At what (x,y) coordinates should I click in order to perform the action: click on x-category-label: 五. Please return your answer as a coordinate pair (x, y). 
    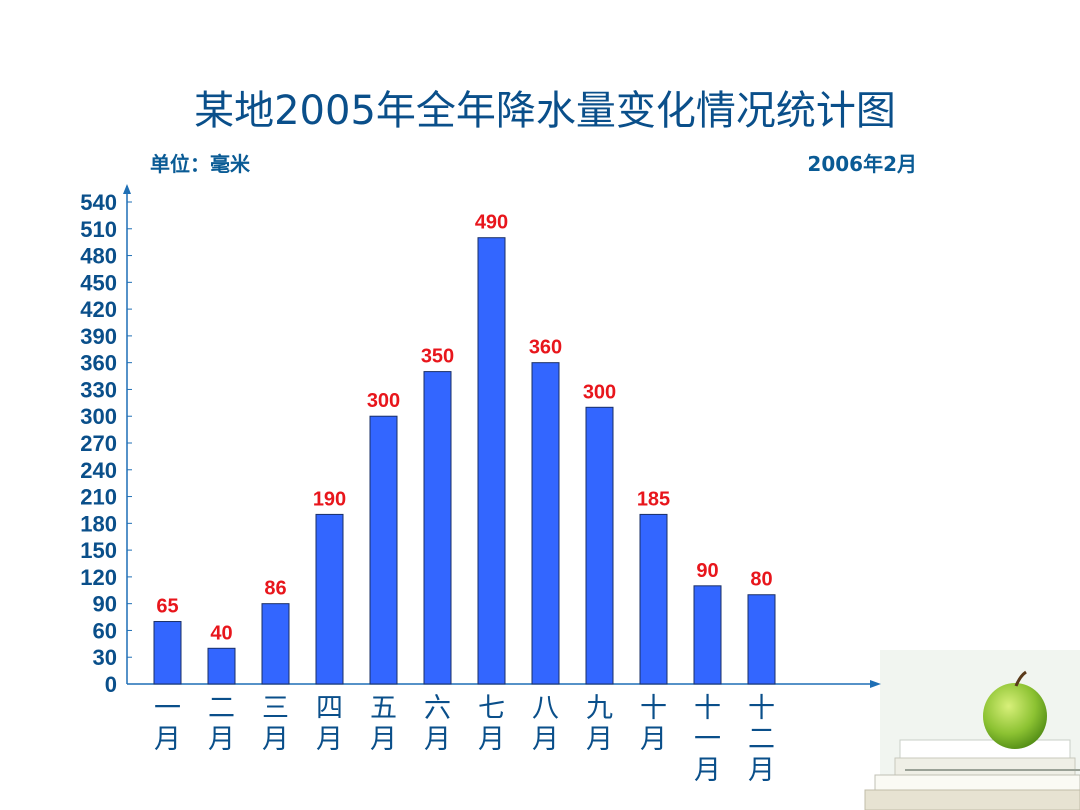
    Looking at the image, I should click on (383, 708).